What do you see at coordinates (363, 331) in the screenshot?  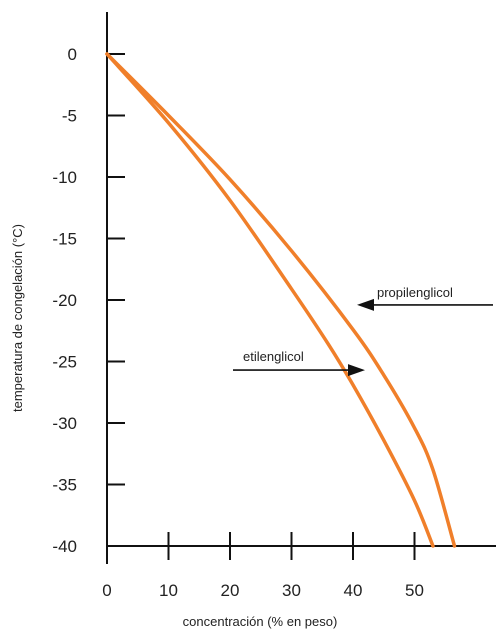 I see `annotation-layer: propilenglicol etilenglicol` at bounding box center [363, 331].